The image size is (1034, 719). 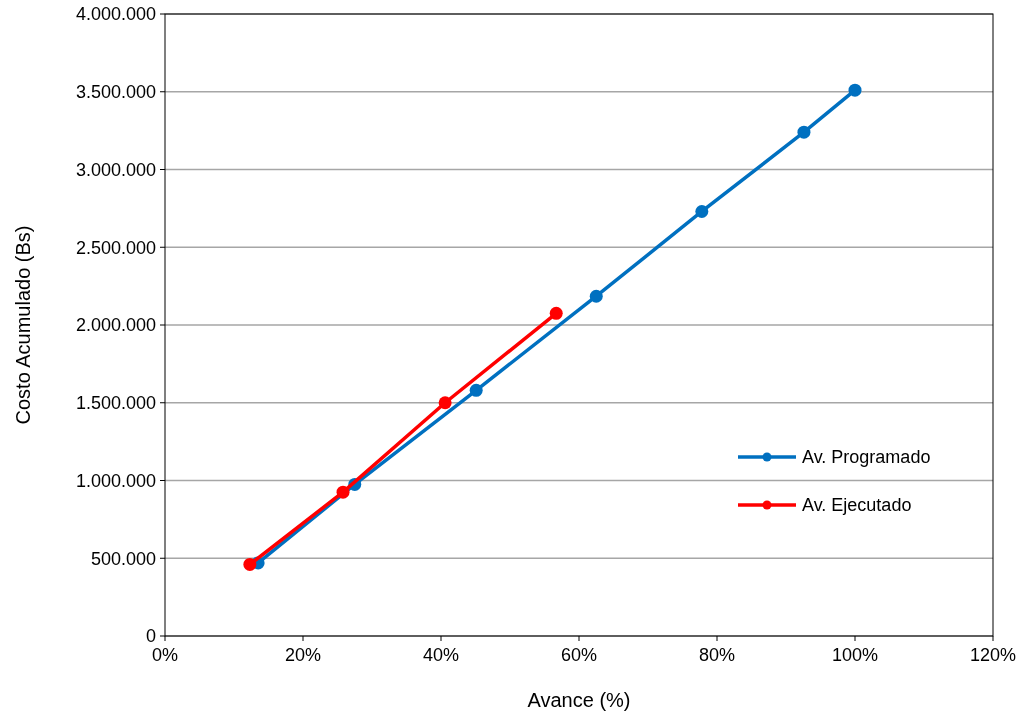 What do you see at coordinates (115, 92) in the screenshot?
I see `y-tick-label: 3.500.000` at bounding box center [115, 92].